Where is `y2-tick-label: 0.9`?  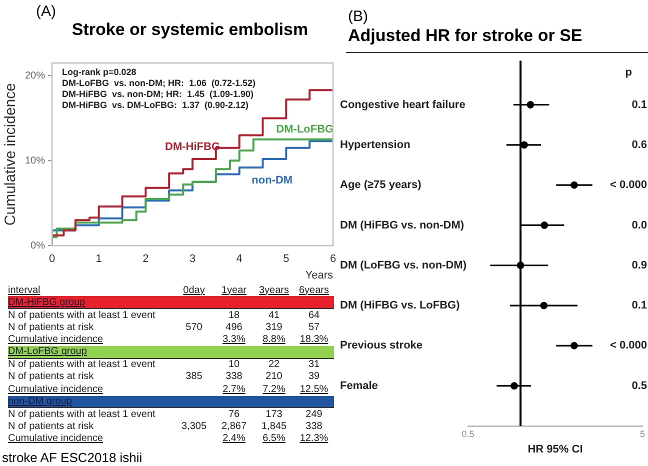
y2-tick-label: 0.9 is located at coordinates (639, 265).